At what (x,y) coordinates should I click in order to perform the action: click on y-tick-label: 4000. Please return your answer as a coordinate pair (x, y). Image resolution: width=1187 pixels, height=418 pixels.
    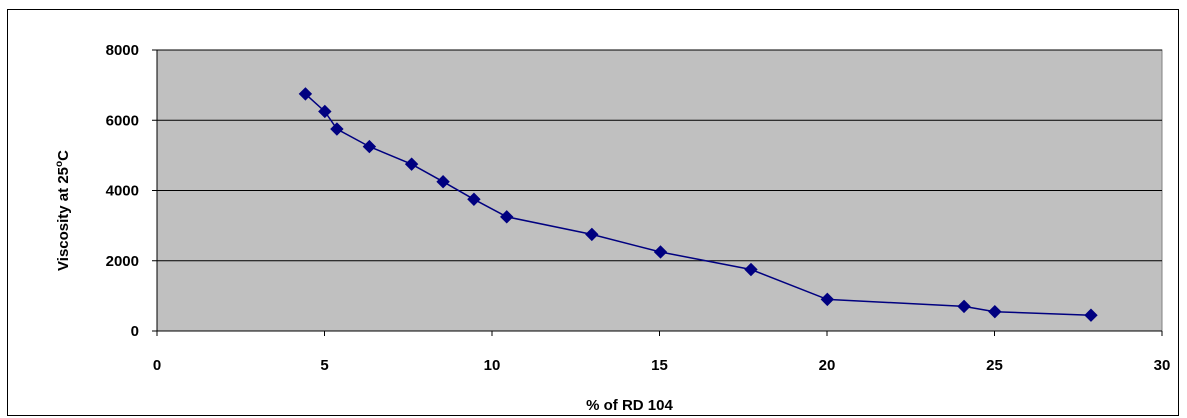
    Looking at the image, I should click on (122, 191).